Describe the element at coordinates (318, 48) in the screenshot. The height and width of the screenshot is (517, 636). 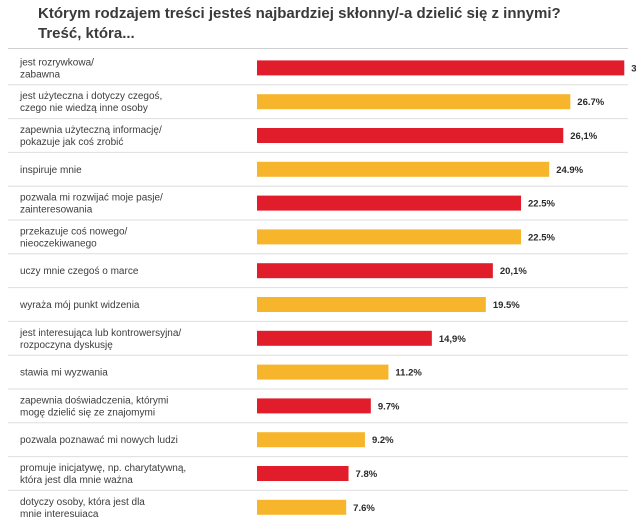
I see `title-divider` at that location.